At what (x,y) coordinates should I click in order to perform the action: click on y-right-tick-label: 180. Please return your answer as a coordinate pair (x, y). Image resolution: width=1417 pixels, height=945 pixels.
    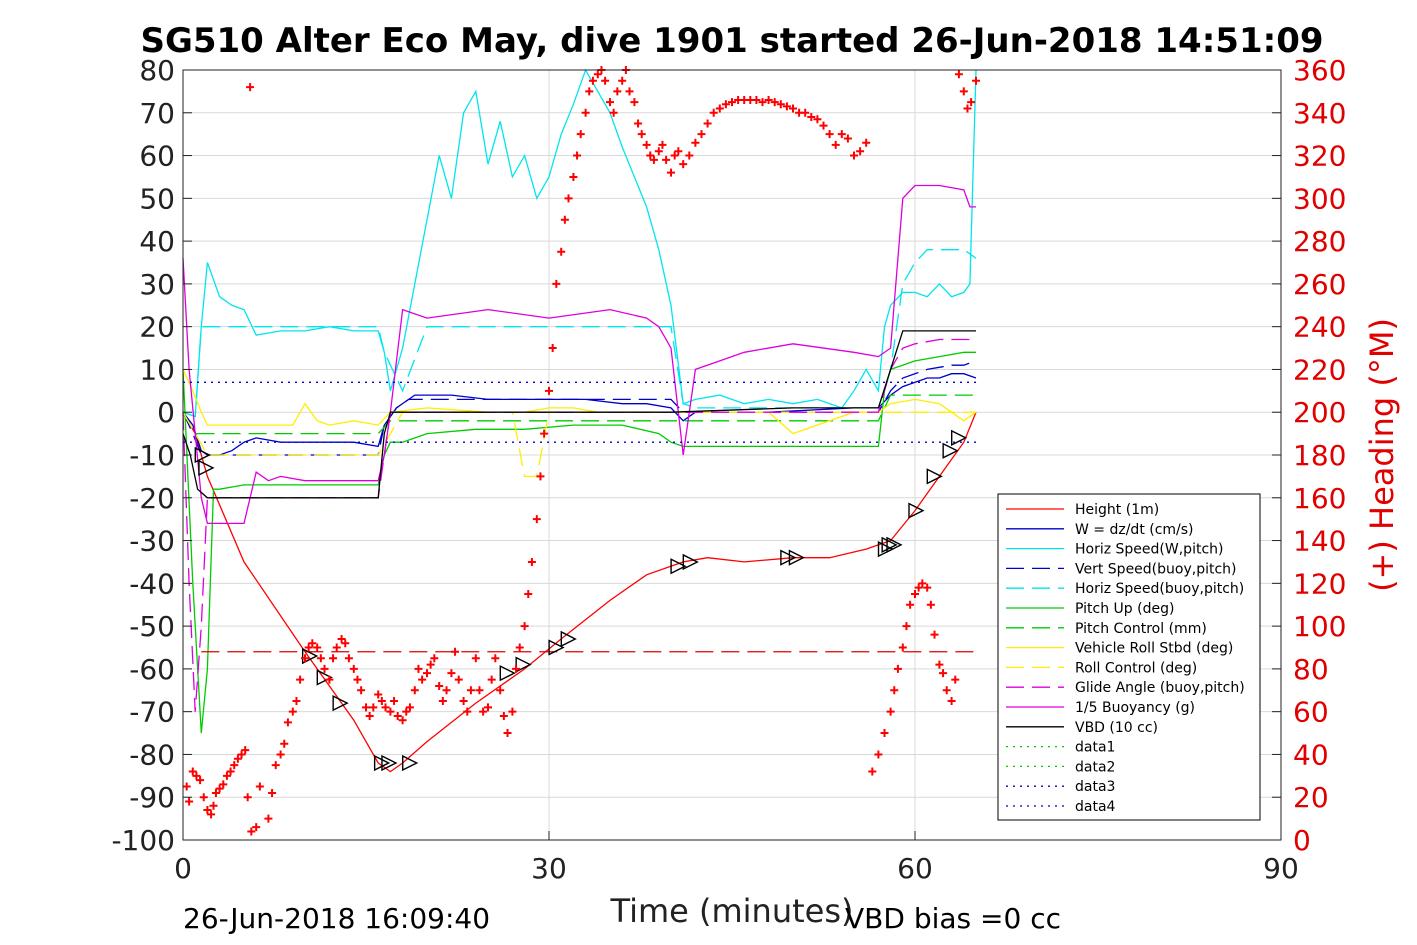
    Looking at the image, I should click on (1319, 455).